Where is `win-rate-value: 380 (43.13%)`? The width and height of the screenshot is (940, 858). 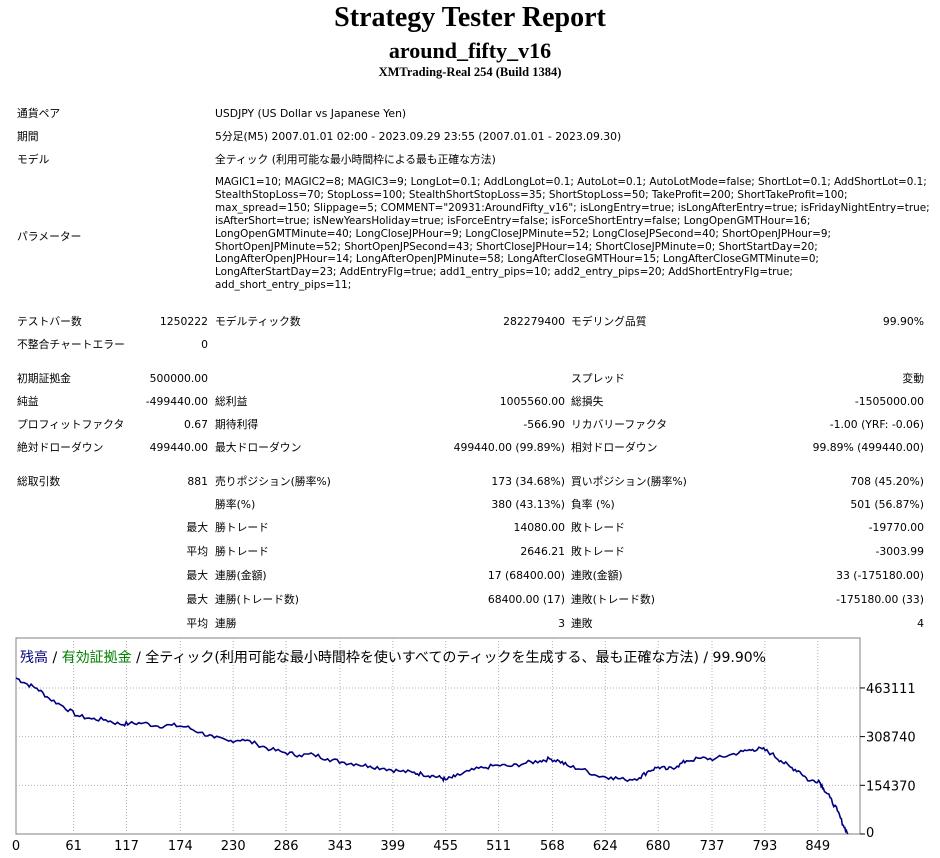 win-rate-value: 380 (43.13%) is located at coordinates (528, 504).